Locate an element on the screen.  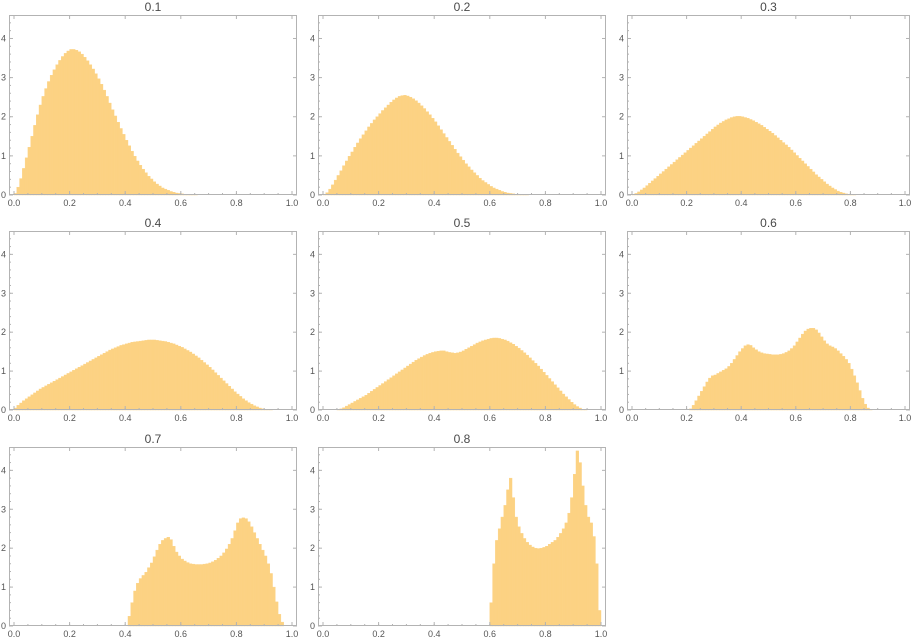
x-tick-label: 0.8 is located at coordinates (545, 203).